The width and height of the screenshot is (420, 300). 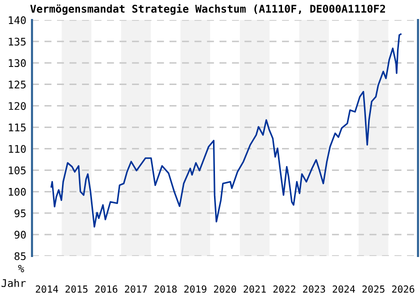 I want to click on x-tick-label: 2020, so click(x=225, y=289).